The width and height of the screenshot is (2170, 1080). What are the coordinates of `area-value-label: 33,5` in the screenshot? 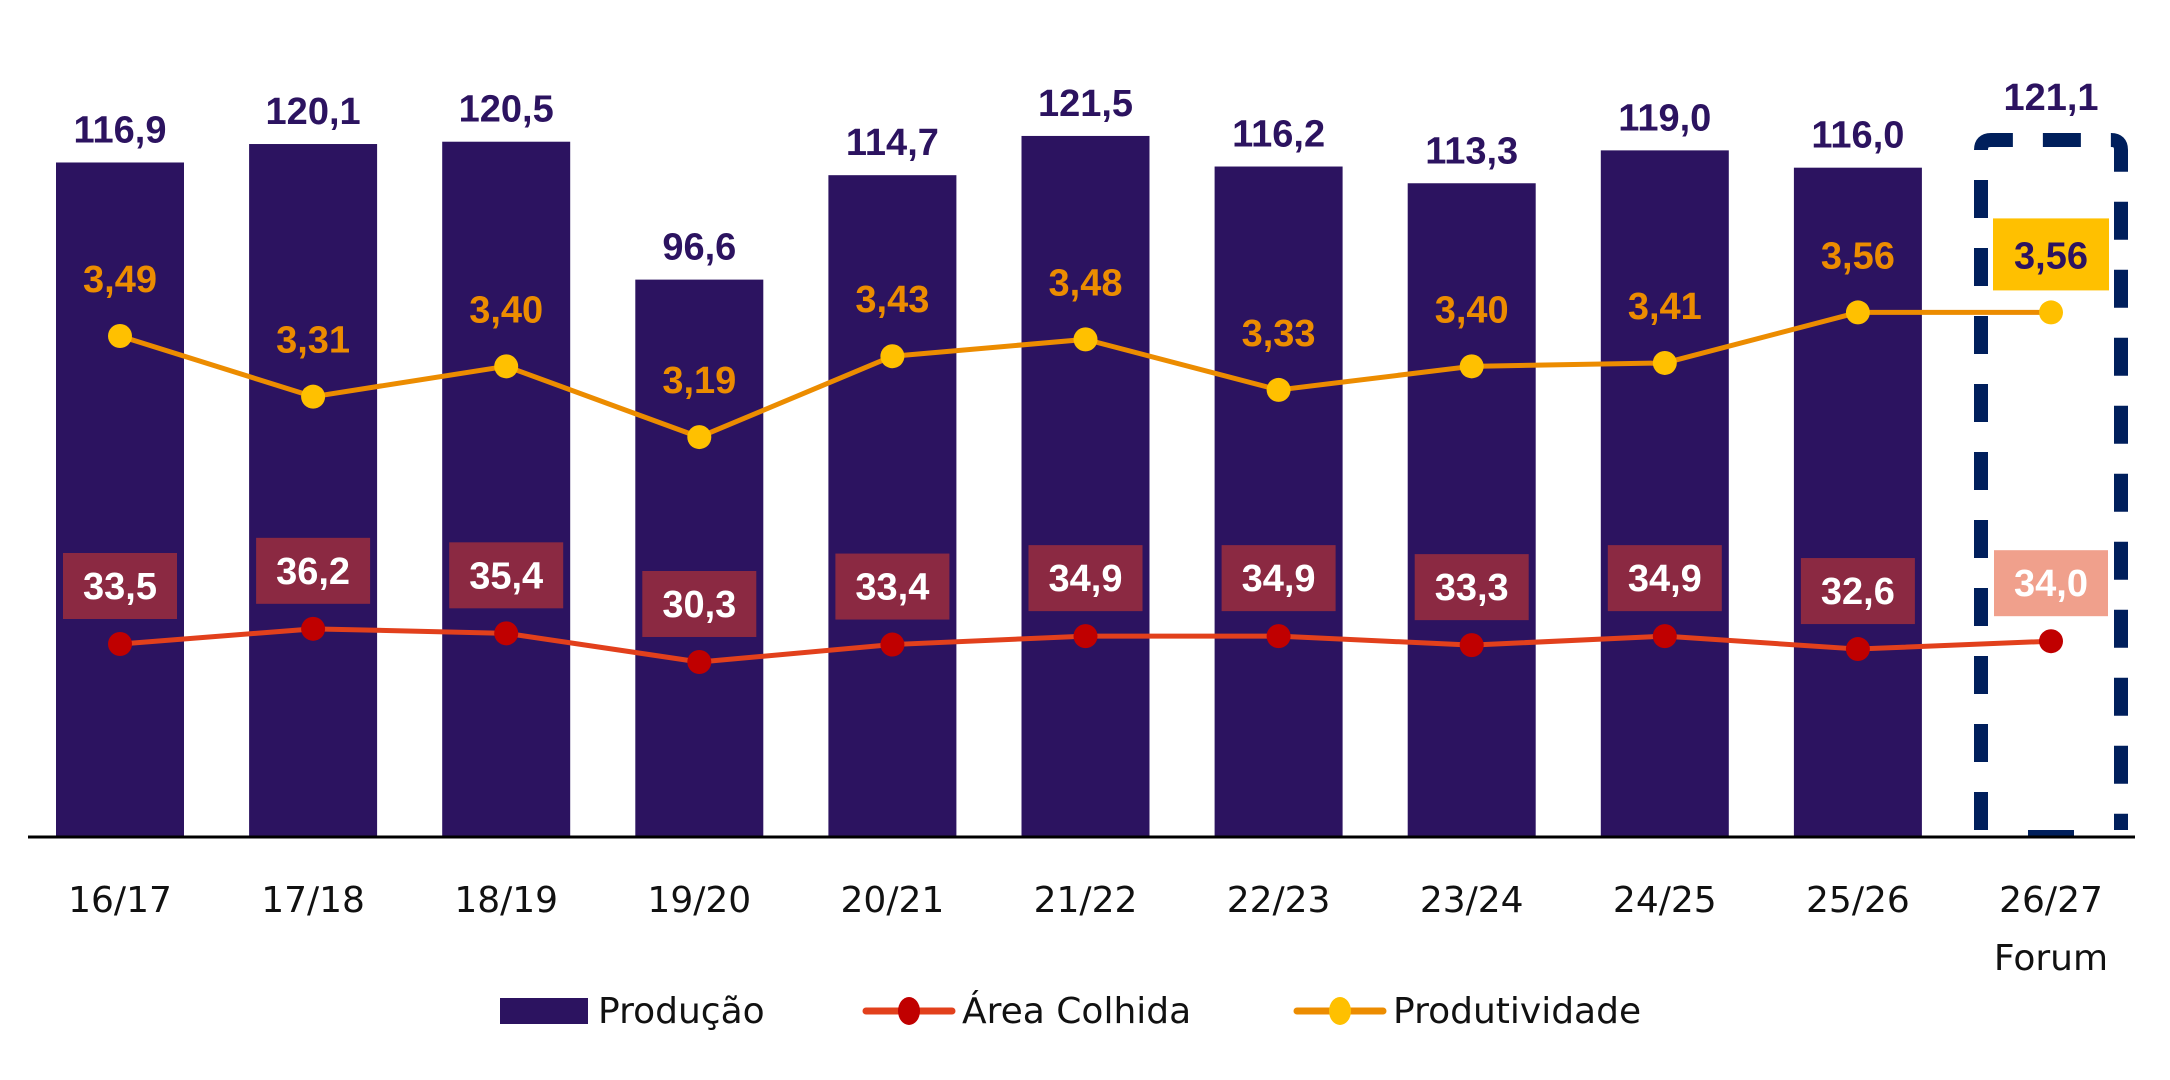 It's located at (120, 587).